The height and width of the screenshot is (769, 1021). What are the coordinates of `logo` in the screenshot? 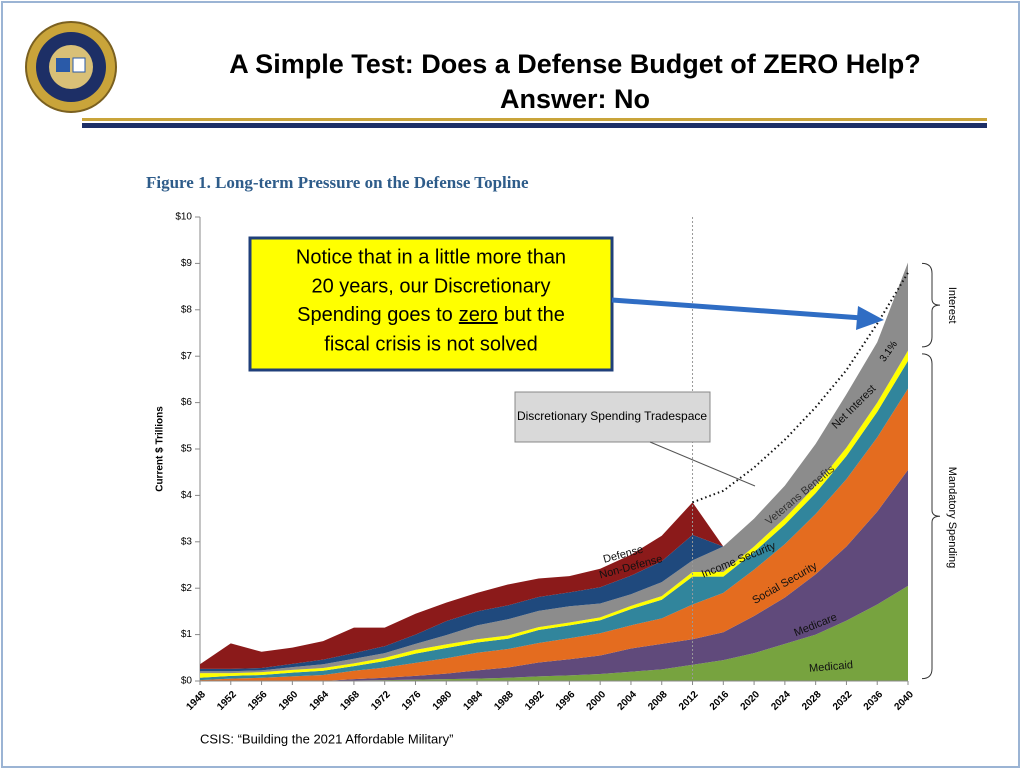 It's located at (71, 67).